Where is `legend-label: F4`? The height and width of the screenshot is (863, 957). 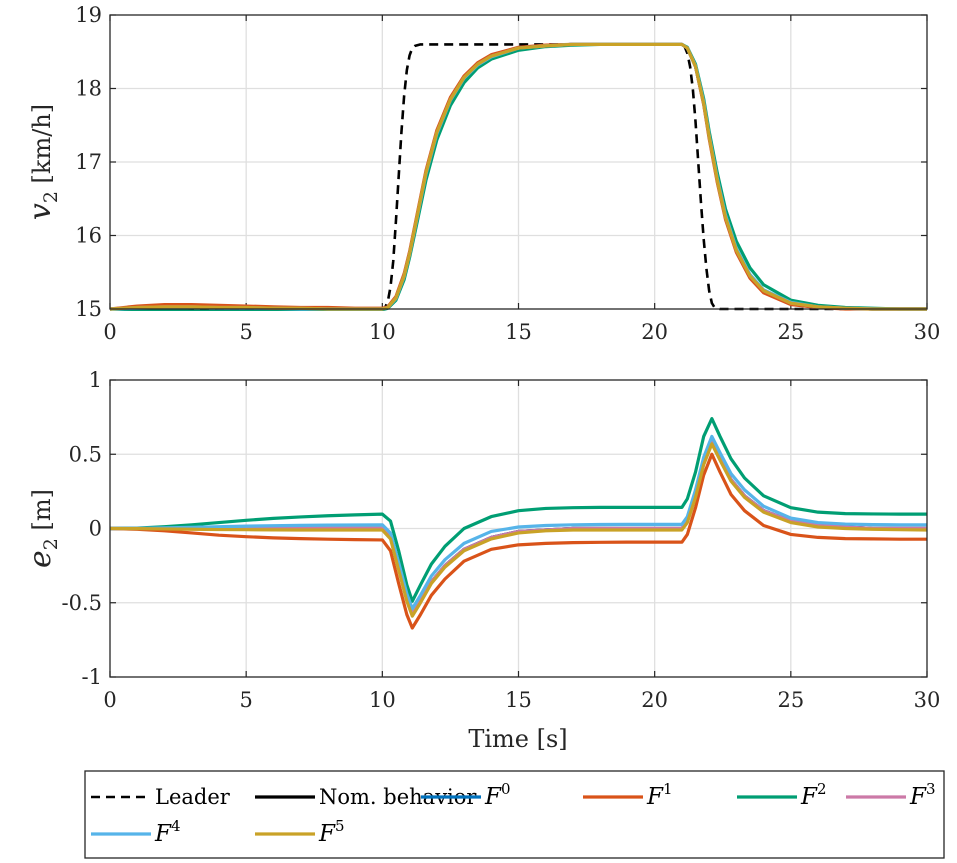
legend-label: F4 is located at coordinates (167, 832).